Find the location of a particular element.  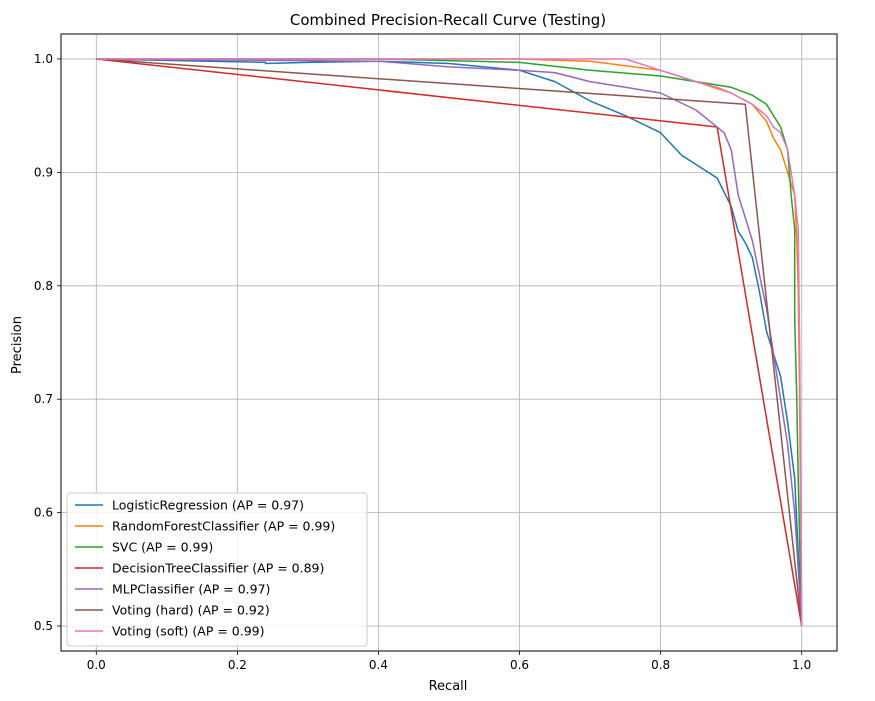

y-tick-label: 0.7 is located at coordinates (43, 399).